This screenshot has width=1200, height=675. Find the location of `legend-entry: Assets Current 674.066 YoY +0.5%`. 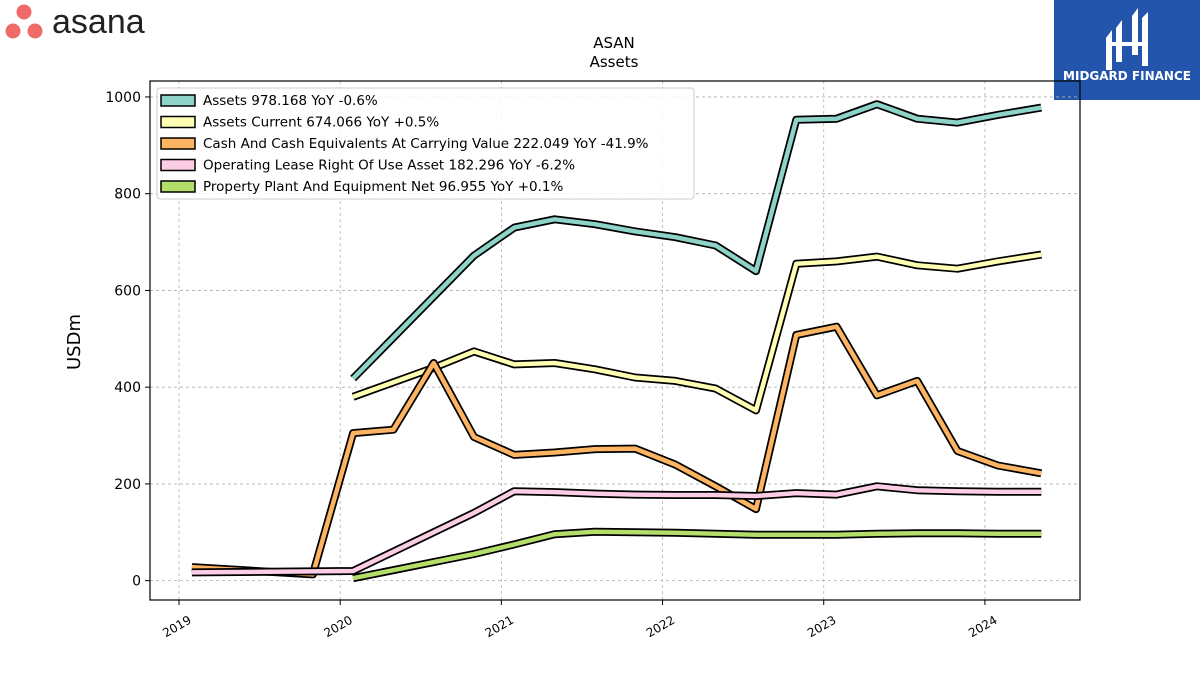

legend-entry: Assets Current 674.066 YoY +0.5% is located at coordinates (321, 123).